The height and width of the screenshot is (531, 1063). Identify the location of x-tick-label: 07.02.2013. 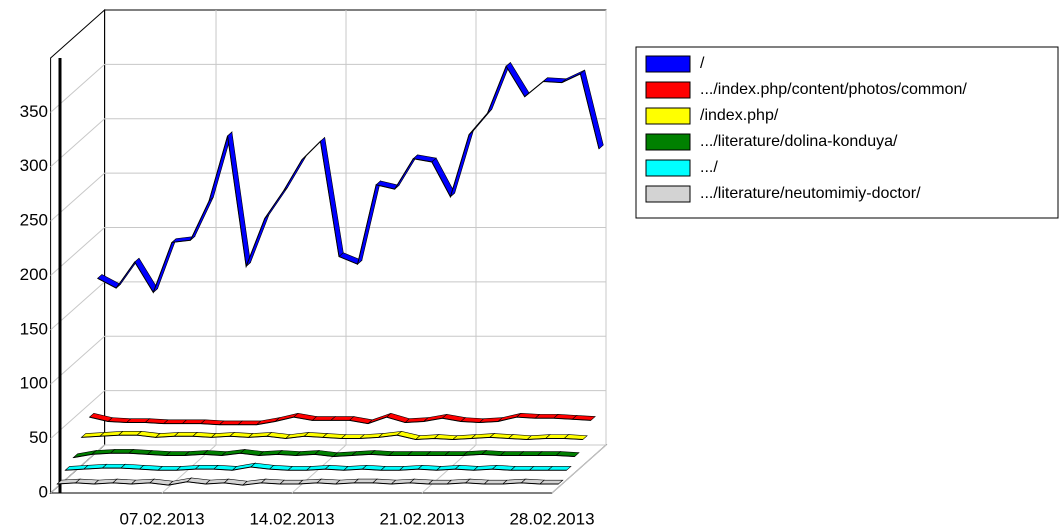
(161, 518).